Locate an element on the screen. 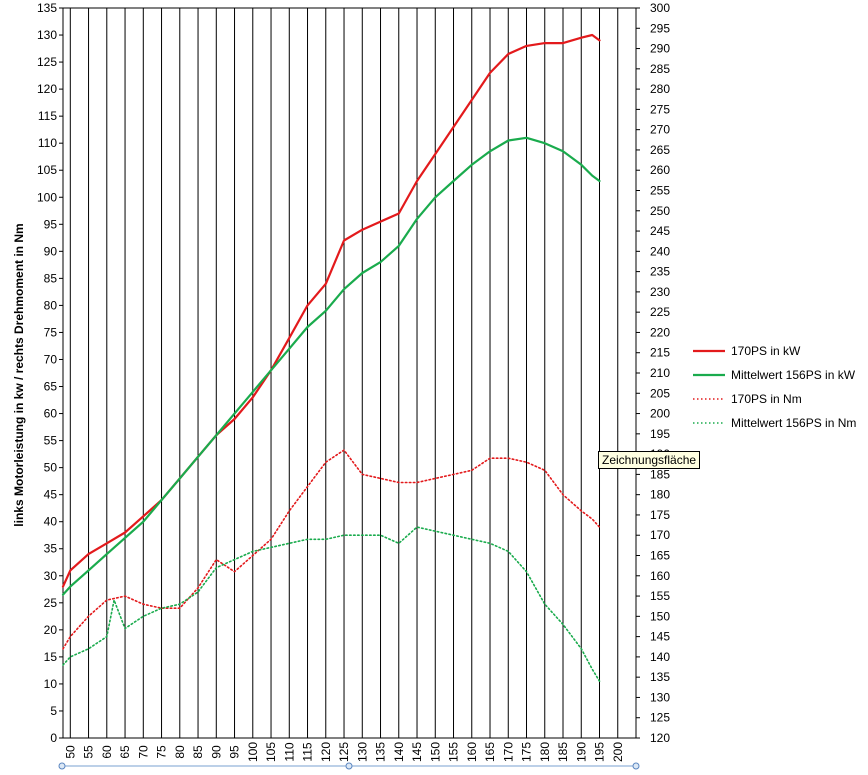 This screenshot has width=868, height=775. y-right-tick-label: 175 is located at coordinates (660, 515).